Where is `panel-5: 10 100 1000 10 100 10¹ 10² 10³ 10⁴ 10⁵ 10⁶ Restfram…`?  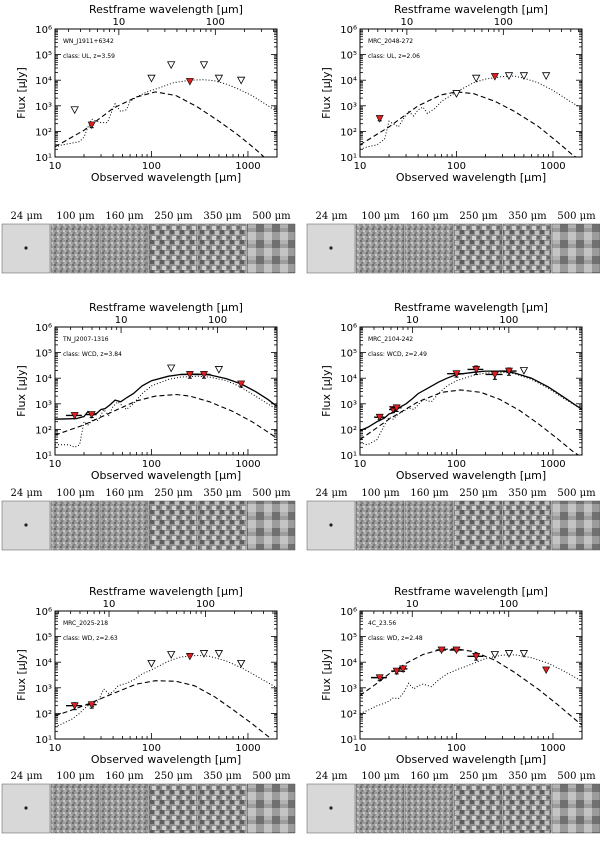
panel-5: 10 100 1000 10 100 10¹ 10² 10³ 10⁴ 10⁵ 10⁶ Restfram… is located at coordinates (148, 709).